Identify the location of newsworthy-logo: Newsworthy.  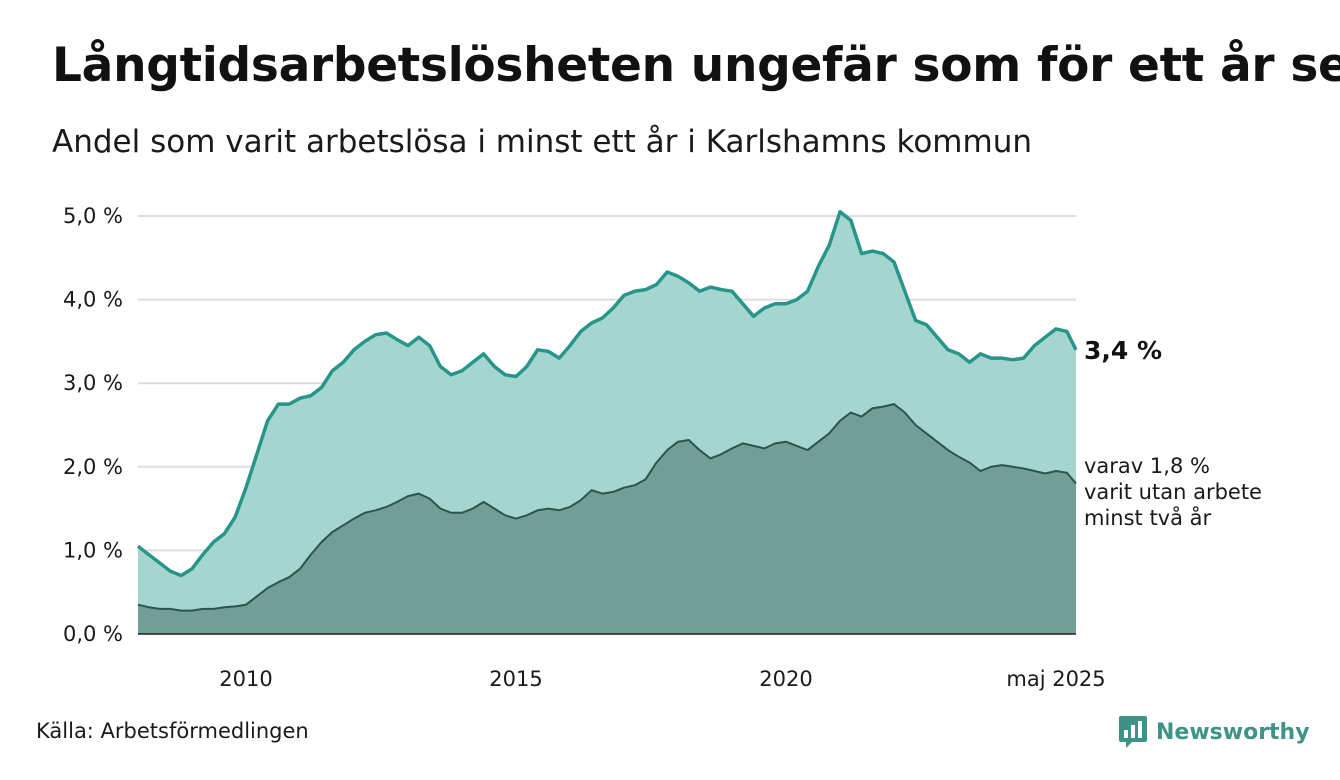
(1214, 732).